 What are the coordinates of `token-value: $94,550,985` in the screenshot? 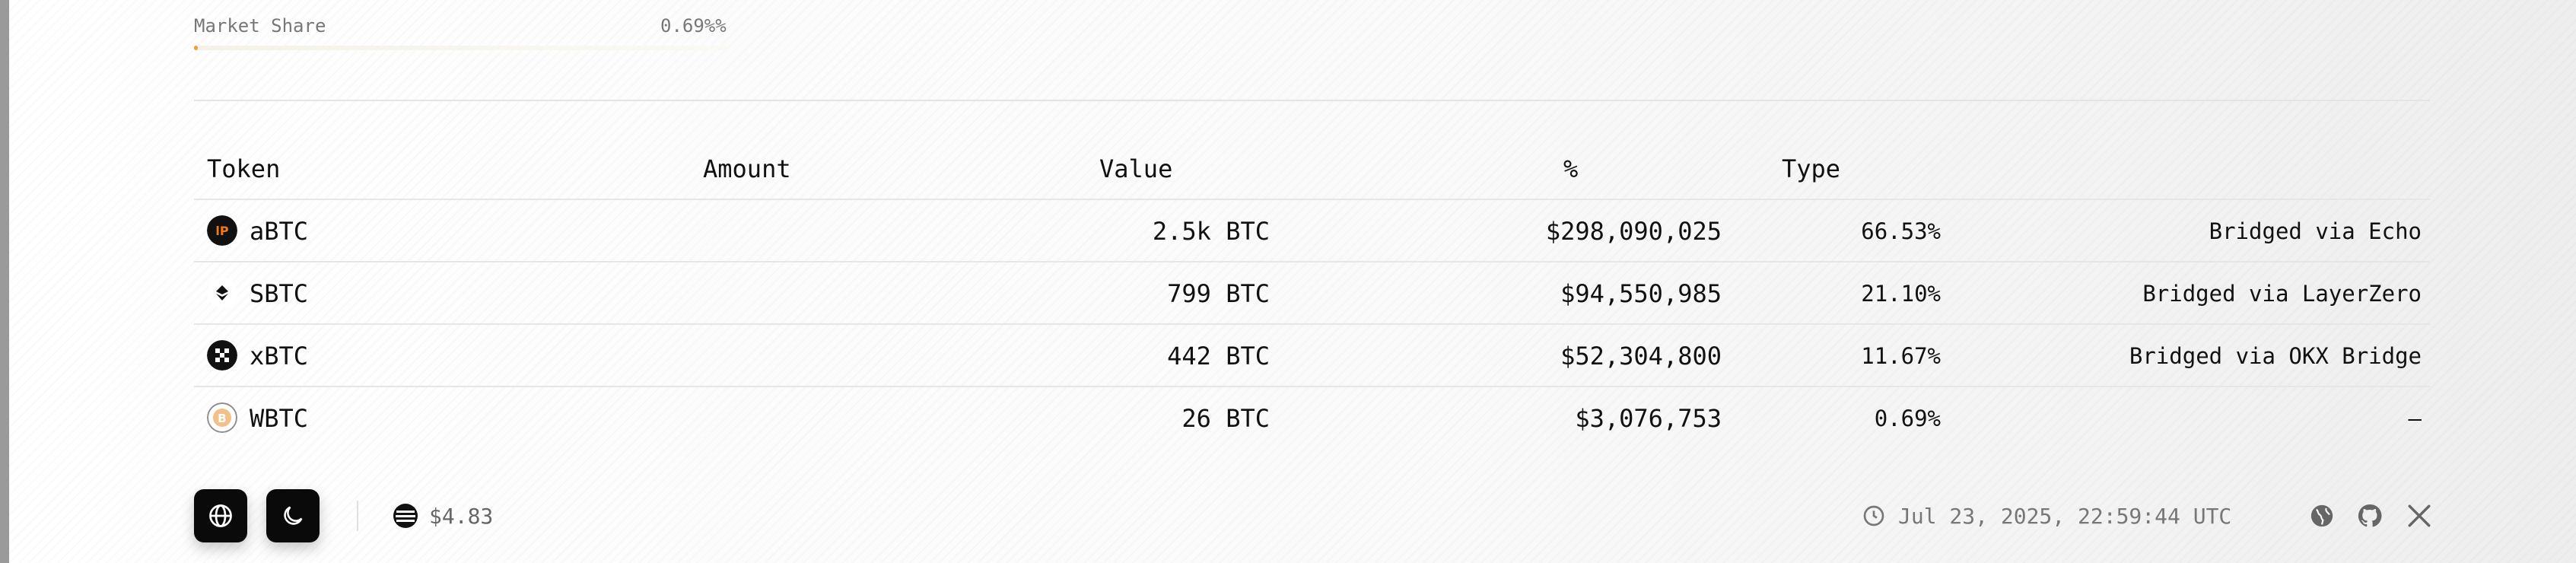 It's located at (1641, 293).